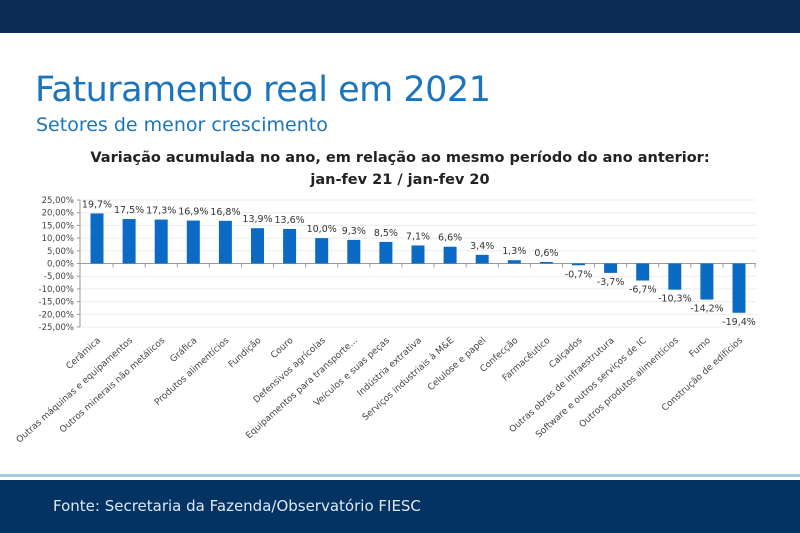 The width and height of the screenshot is (800, 533). What do you see at coordinates (482, 246) in the screenshot?
I see `data-label: 3,4%` at bounding box center [482, 246].